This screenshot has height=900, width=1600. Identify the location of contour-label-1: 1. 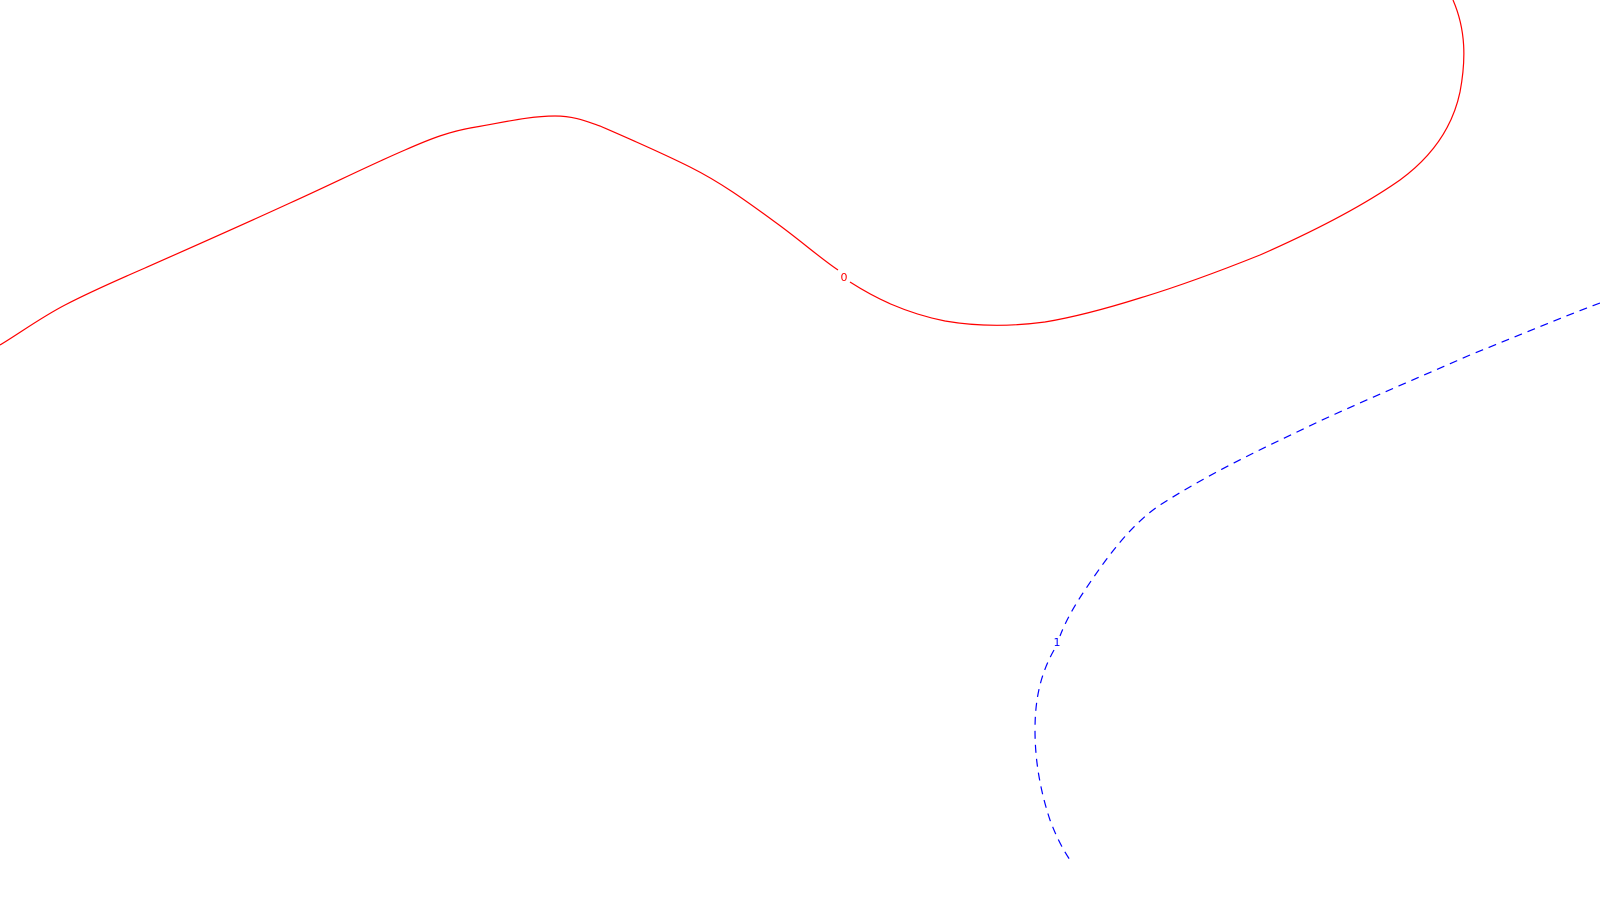
(1057, 642).